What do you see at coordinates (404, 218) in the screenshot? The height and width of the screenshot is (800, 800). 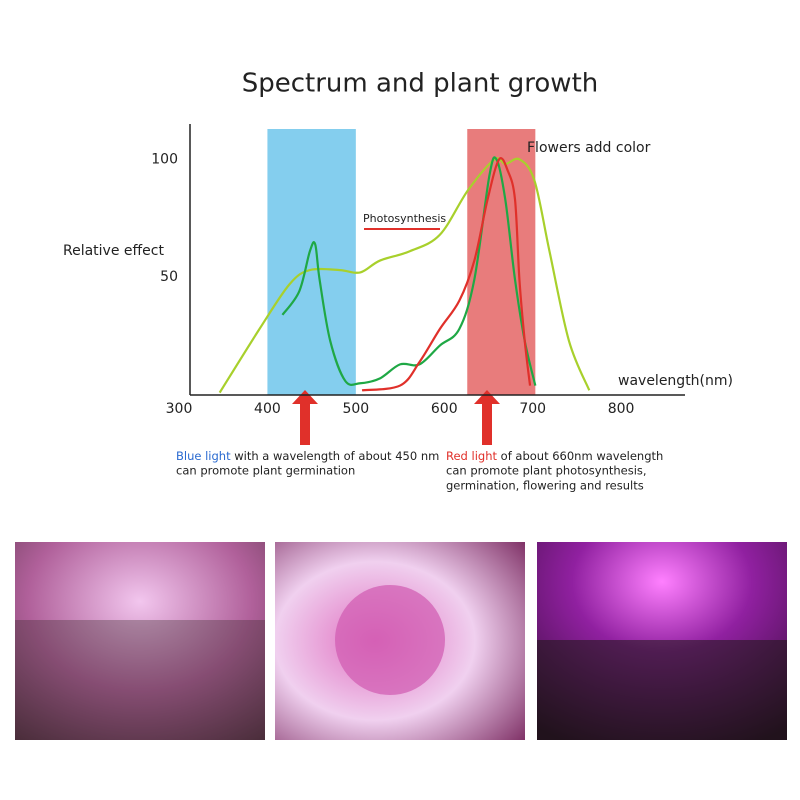 I see `annotation: Photosynthesis` at bounding box center [404, 218].